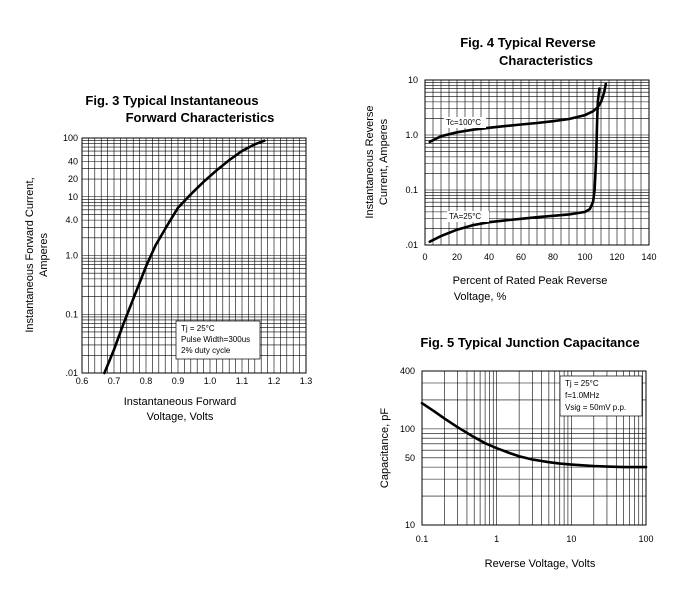 The height and width of the screenshot is (600, 700). I want to click on fig4-title-line: Characteristics, so click(546, 60).